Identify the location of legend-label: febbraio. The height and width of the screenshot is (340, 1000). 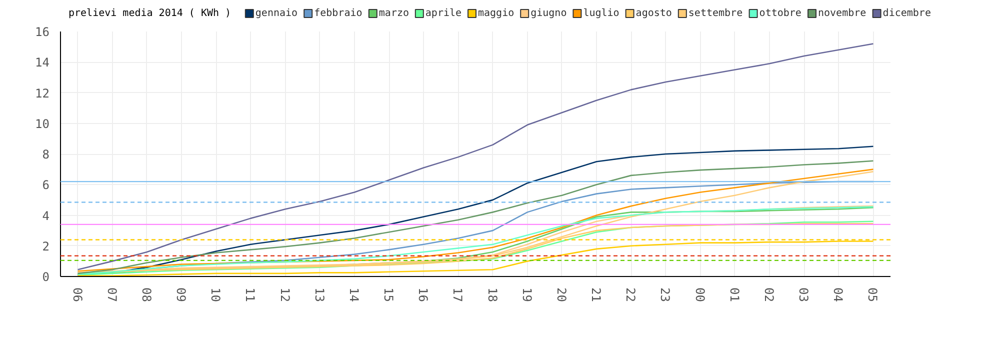
(338, 13).